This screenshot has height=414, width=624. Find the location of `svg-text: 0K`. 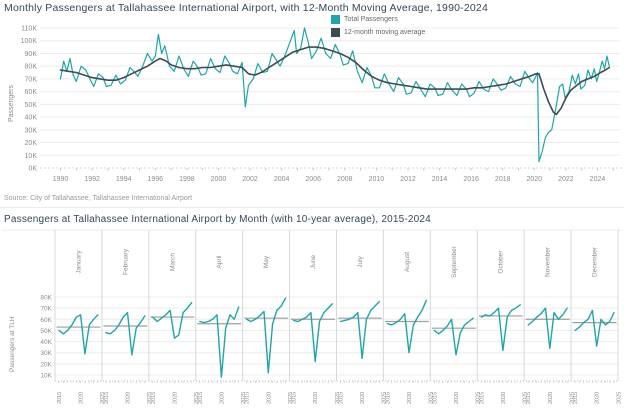

svg-text: 0K is located at coordinates (32, 169).